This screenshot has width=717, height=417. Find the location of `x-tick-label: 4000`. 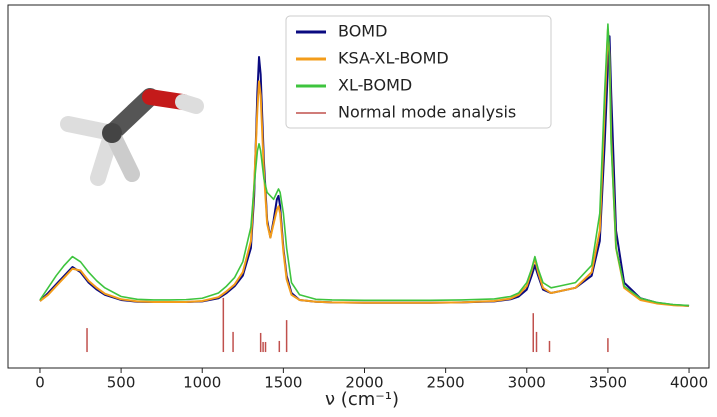

x-tick-label: 4000 is located at coordinates (689, 383).